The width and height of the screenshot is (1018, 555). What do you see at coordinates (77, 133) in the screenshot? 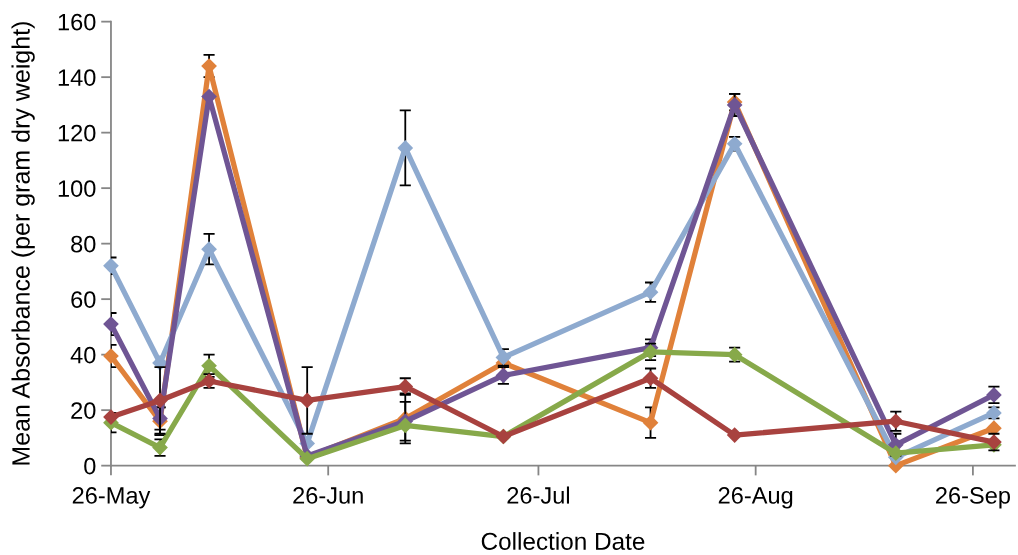
I see `y-tick-label: 120` at bounding box center [77, 133].